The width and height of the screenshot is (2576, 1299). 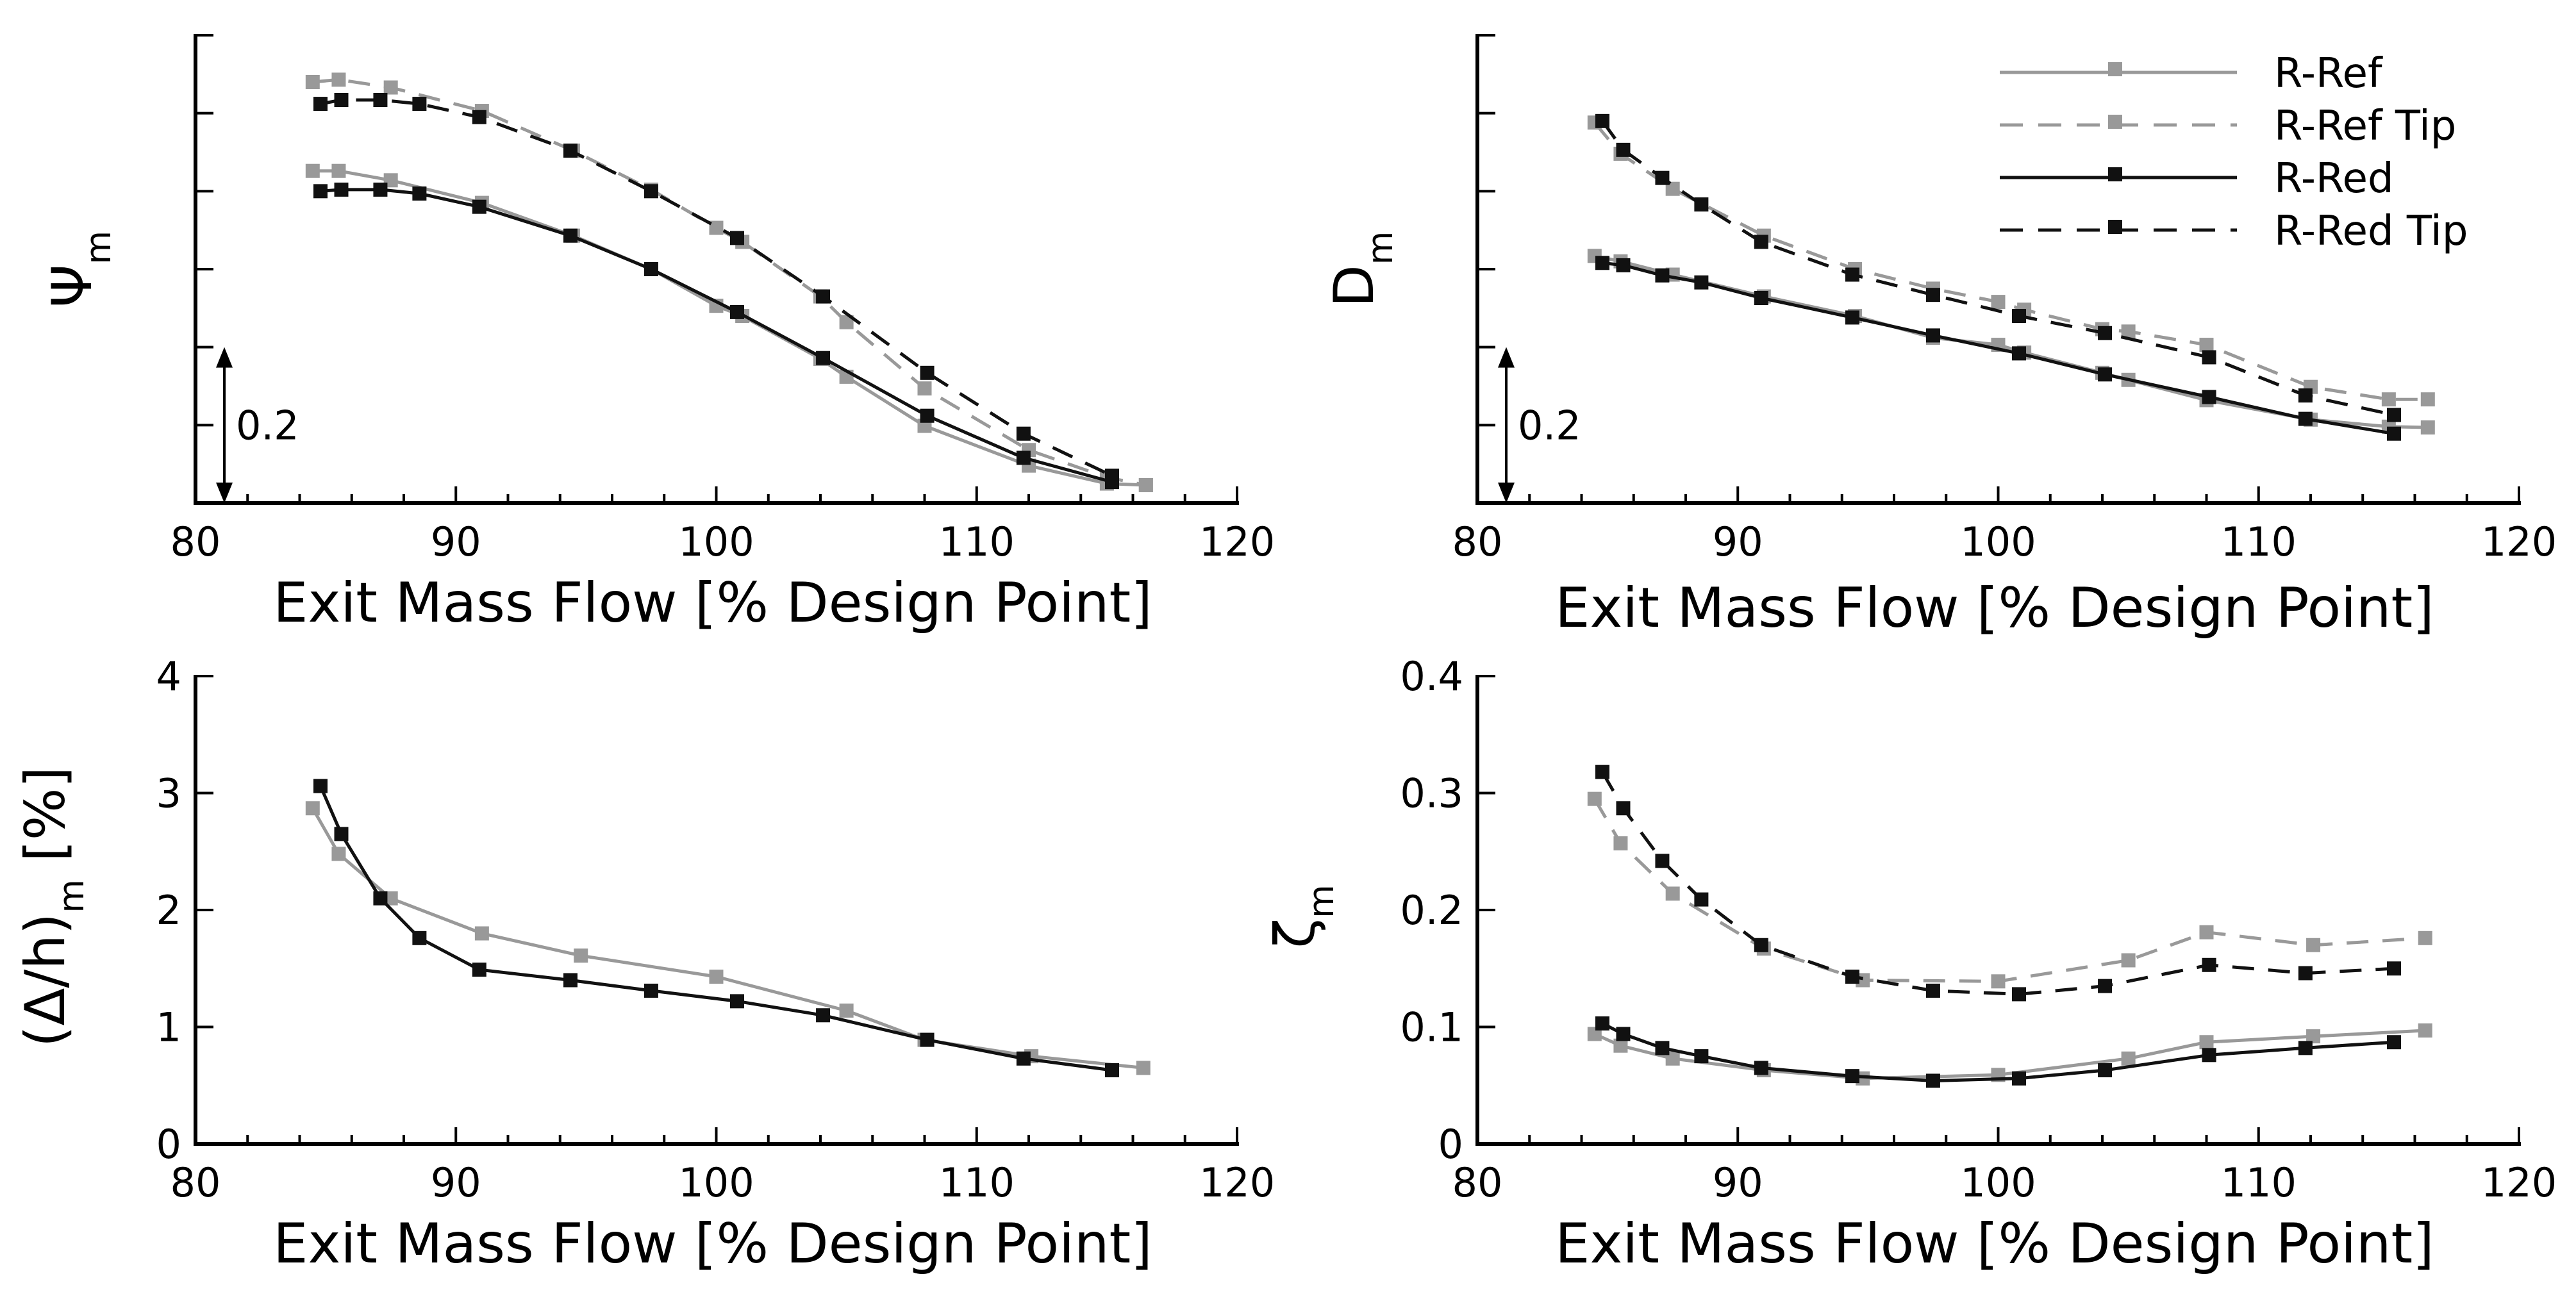 What do you see at coordinates (1295, 933) in the screenshot?
I see `ylabel-main: ζ` at bounding box center [1295, 933].